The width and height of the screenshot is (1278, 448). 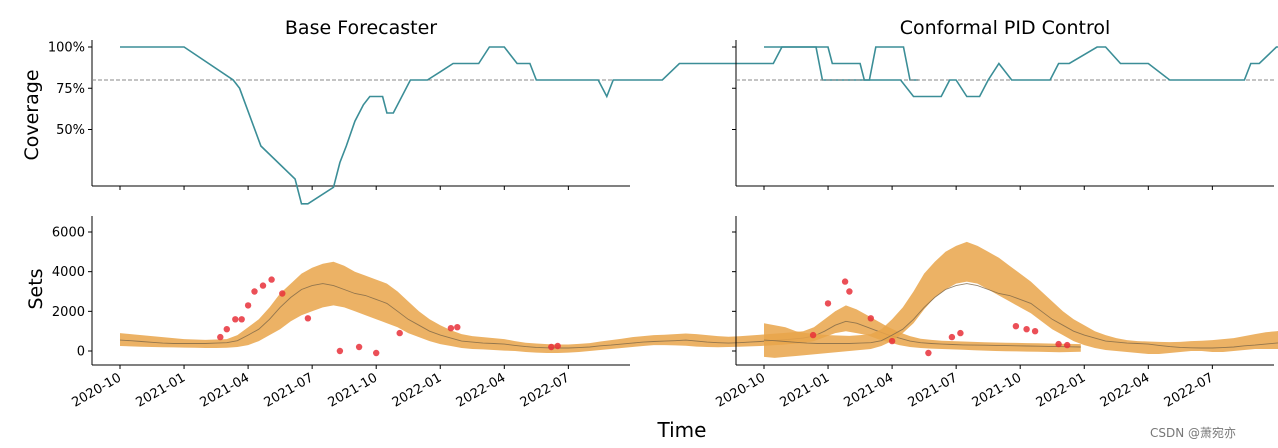 What do you see at coordinates (869, 390) in the screenshot?
I see `xtick-label-3-2: 2021-04` at bounding box center [869, 390].